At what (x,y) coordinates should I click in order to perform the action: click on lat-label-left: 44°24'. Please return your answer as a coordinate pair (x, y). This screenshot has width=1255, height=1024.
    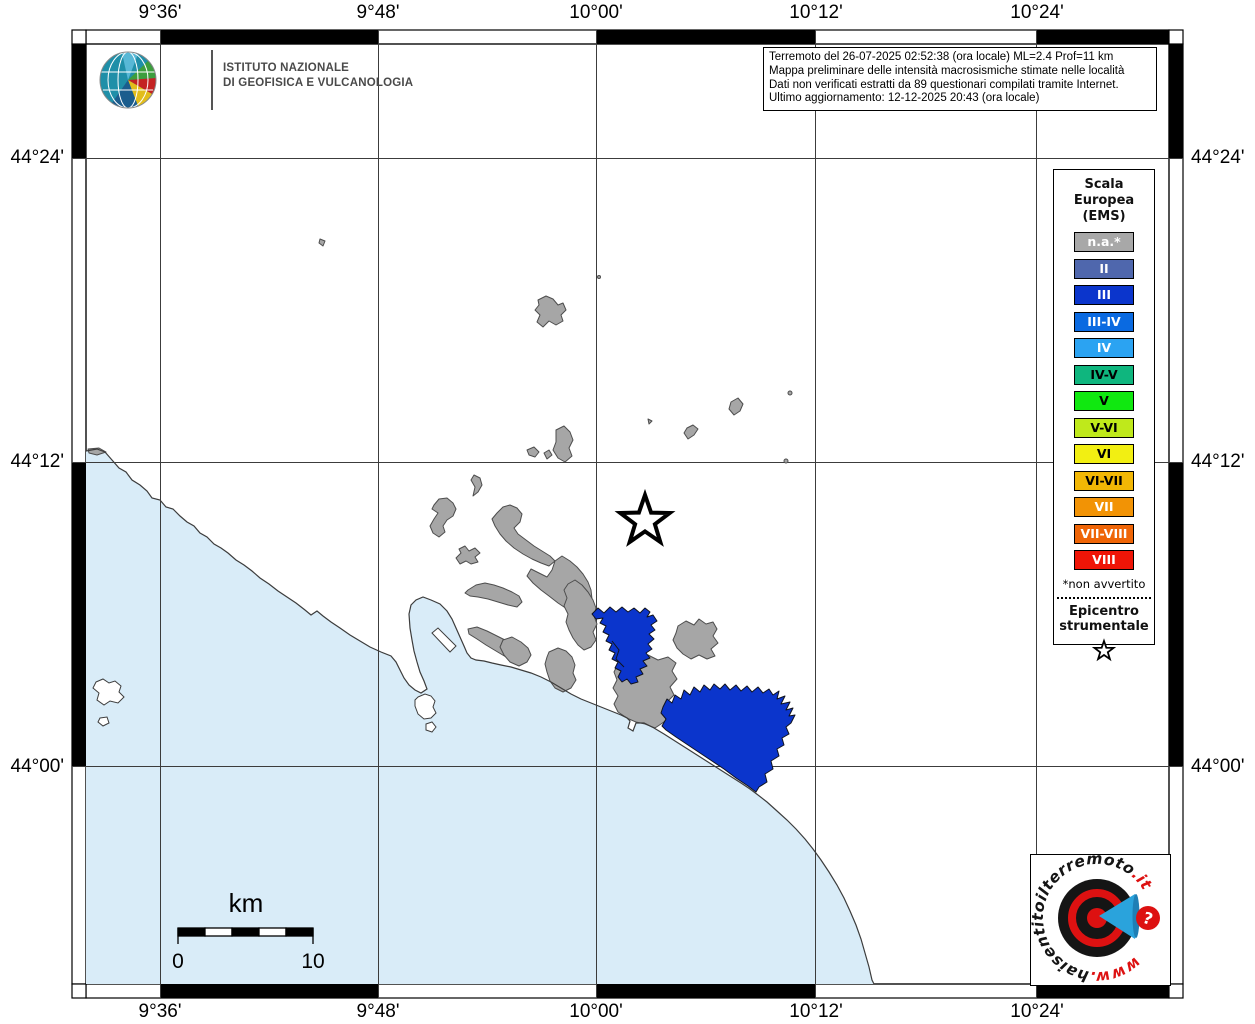
    Looking at the image, I should click on (37, 157).